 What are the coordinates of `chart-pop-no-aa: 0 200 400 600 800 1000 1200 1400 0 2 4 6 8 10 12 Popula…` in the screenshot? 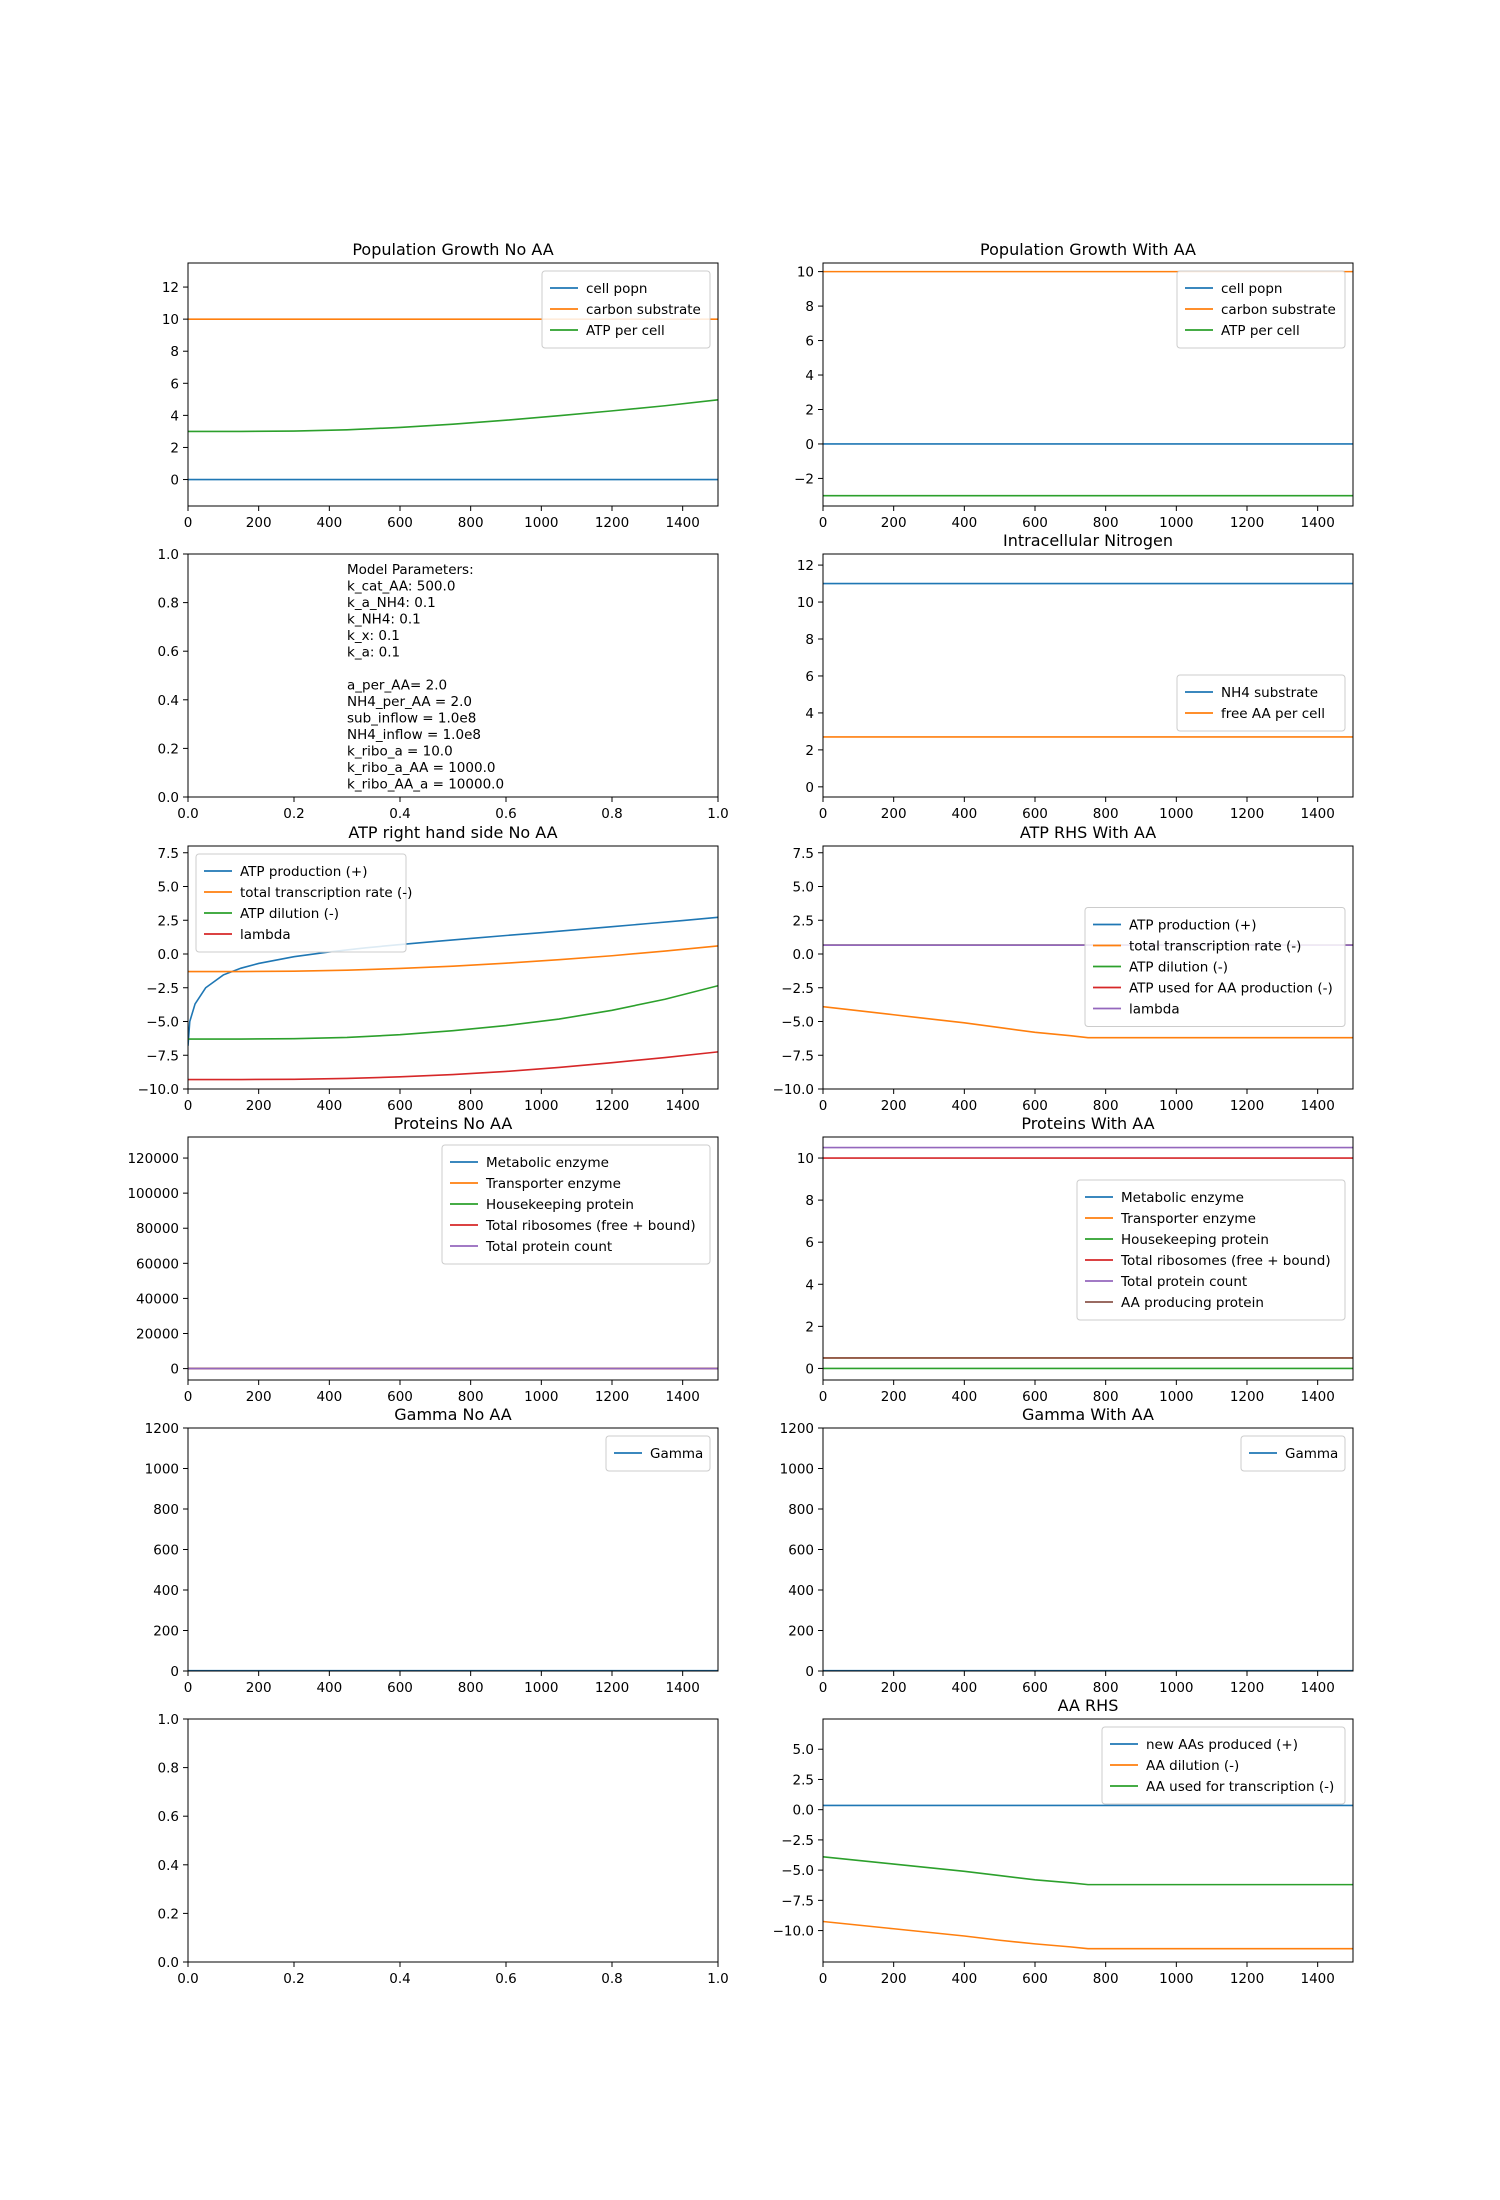 It's located at (440, 385).